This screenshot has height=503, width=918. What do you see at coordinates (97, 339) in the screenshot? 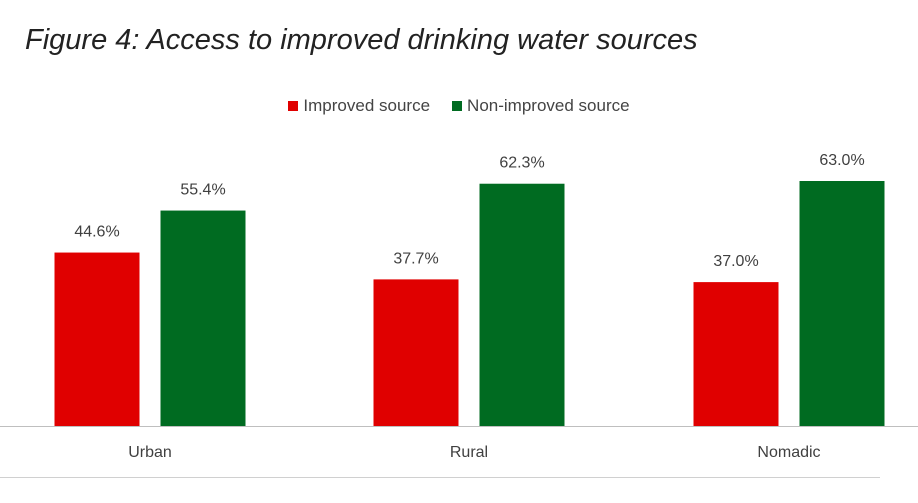
I see `bar-improved-source-urban` at bounding box center [97, 339].